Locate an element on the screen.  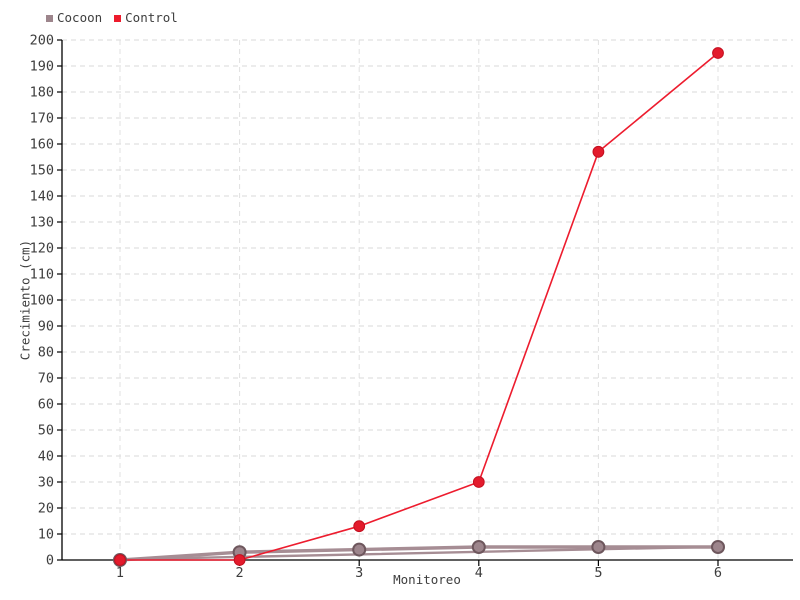
y-tick-label: 20 is located at coordinates (46, 509).